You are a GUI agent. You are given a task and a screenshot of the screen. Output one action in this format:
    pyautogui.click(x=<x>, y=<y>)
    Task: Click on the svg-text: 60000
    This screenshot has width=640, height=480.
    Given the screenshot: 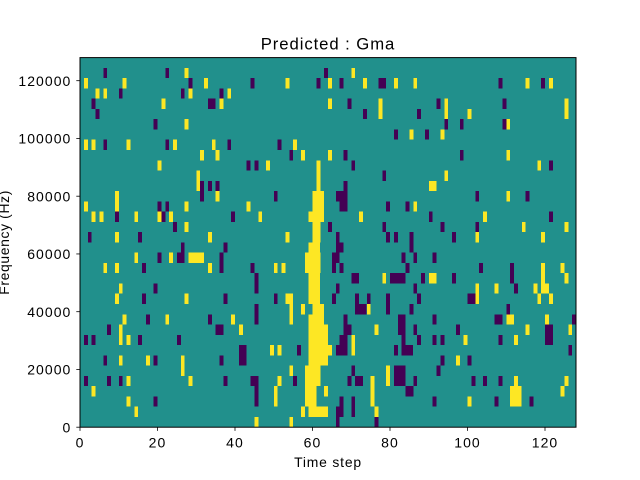 What is the action you would take?
    pyautogui.click(x=49, y=254)
    